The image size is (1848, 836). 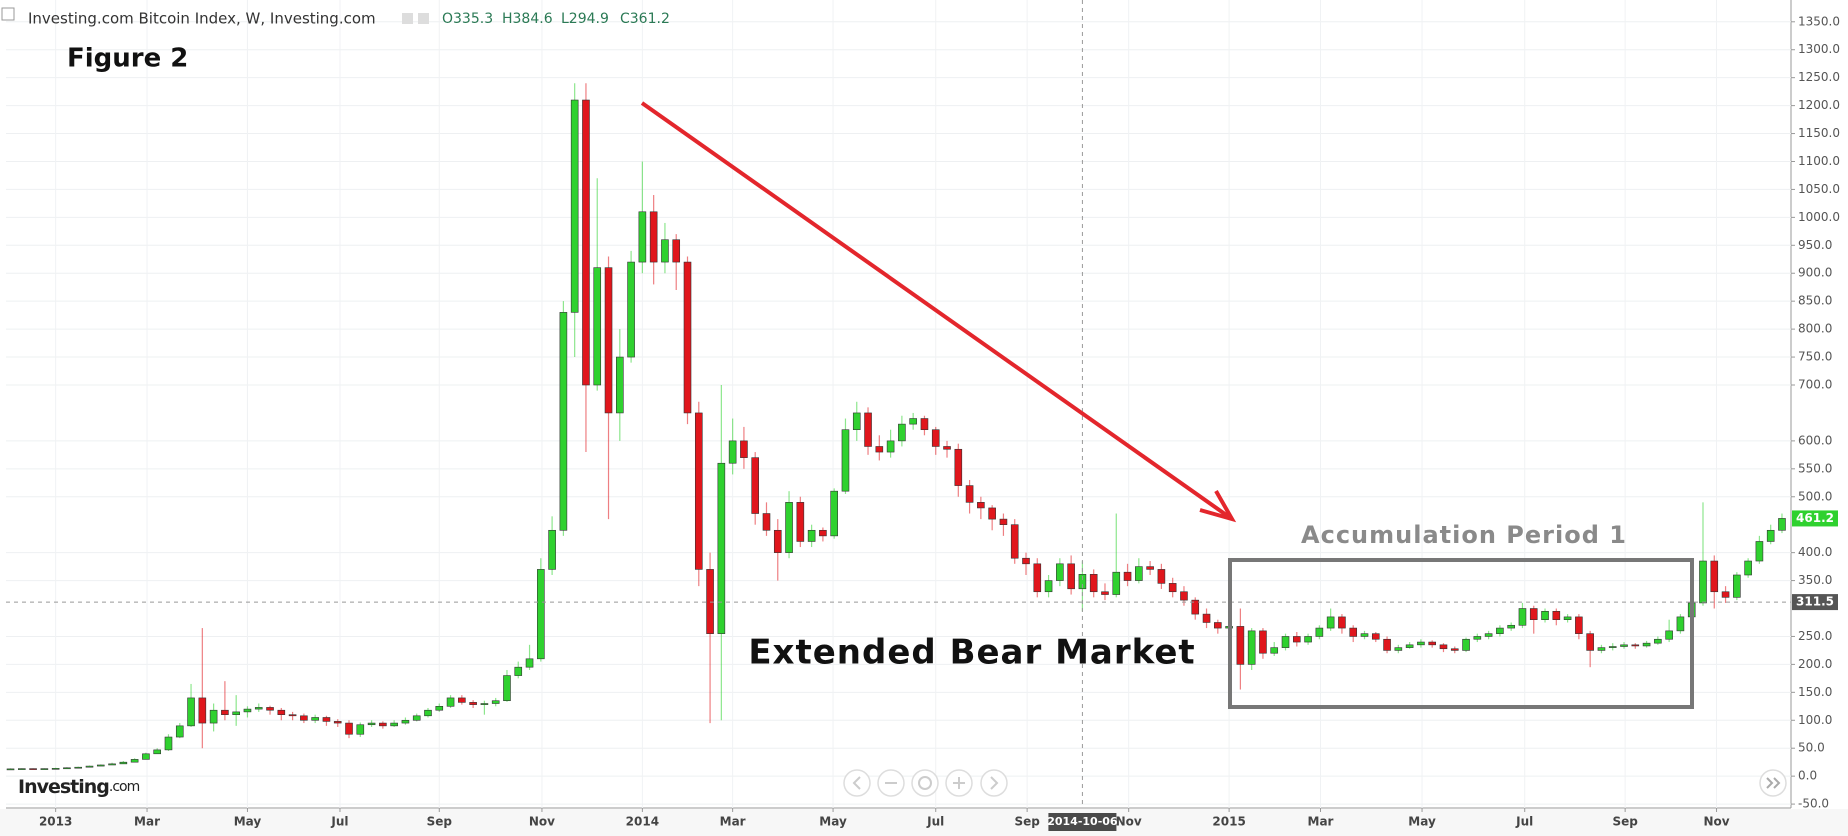 What do you see at coordinates (8, 14) in the screenshot?
I see `menu-icon` at bounding box center [8, 14].